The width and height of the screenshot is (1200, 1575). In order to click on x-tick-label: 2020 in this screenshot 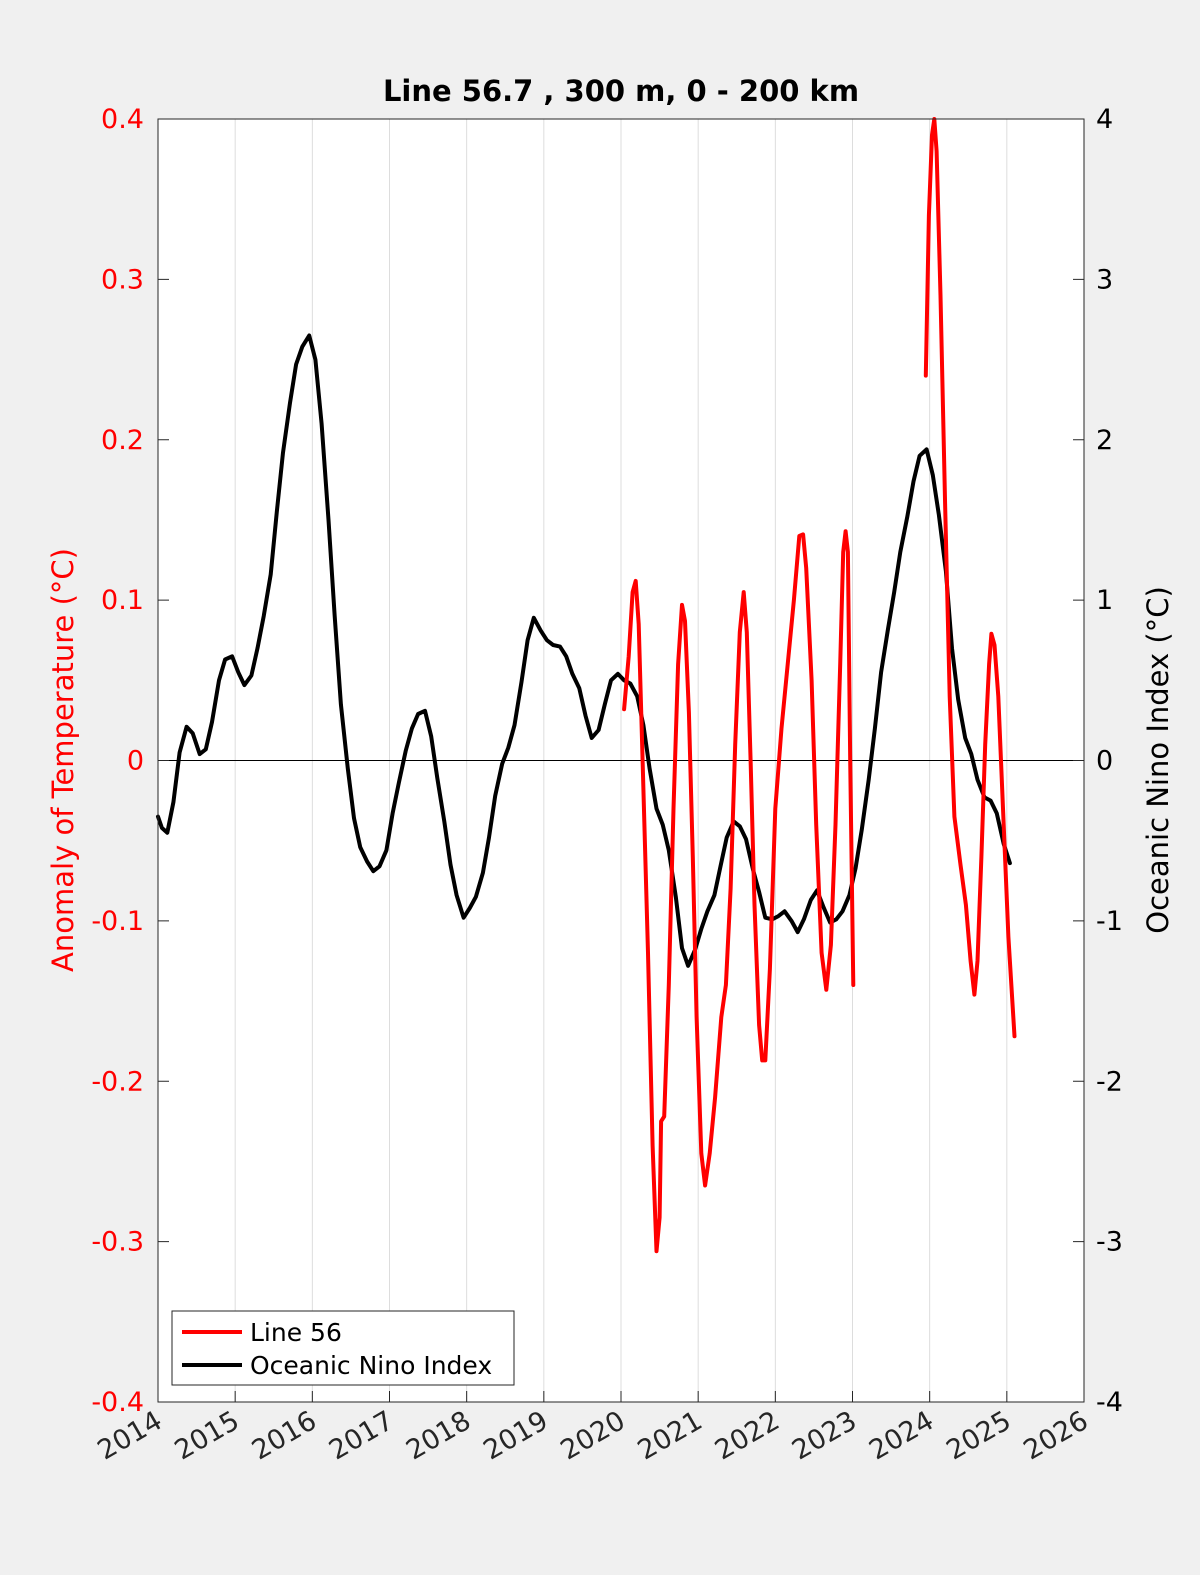, I will do `click(592, 1435)`.